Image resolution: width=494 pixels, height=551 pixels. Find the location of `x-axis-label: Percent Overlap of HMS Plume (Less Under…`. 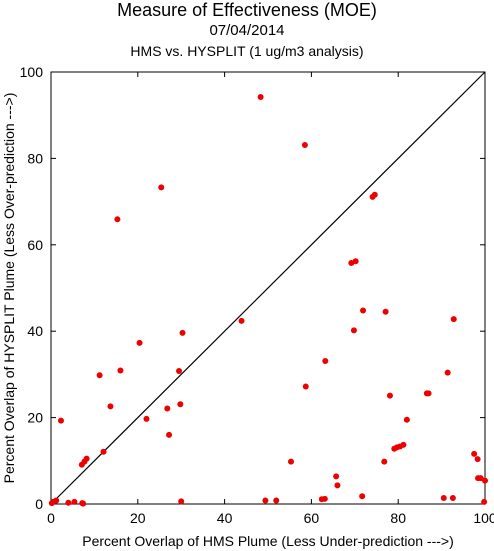

x-axis-label: Percent Overlap of HMS Plume (Less Under… is located at coordinates (268, 541).